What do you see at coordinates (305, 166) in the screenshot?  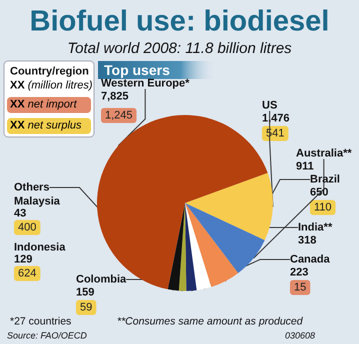 I see `data-label: 911` at bounding box center [305, 166].